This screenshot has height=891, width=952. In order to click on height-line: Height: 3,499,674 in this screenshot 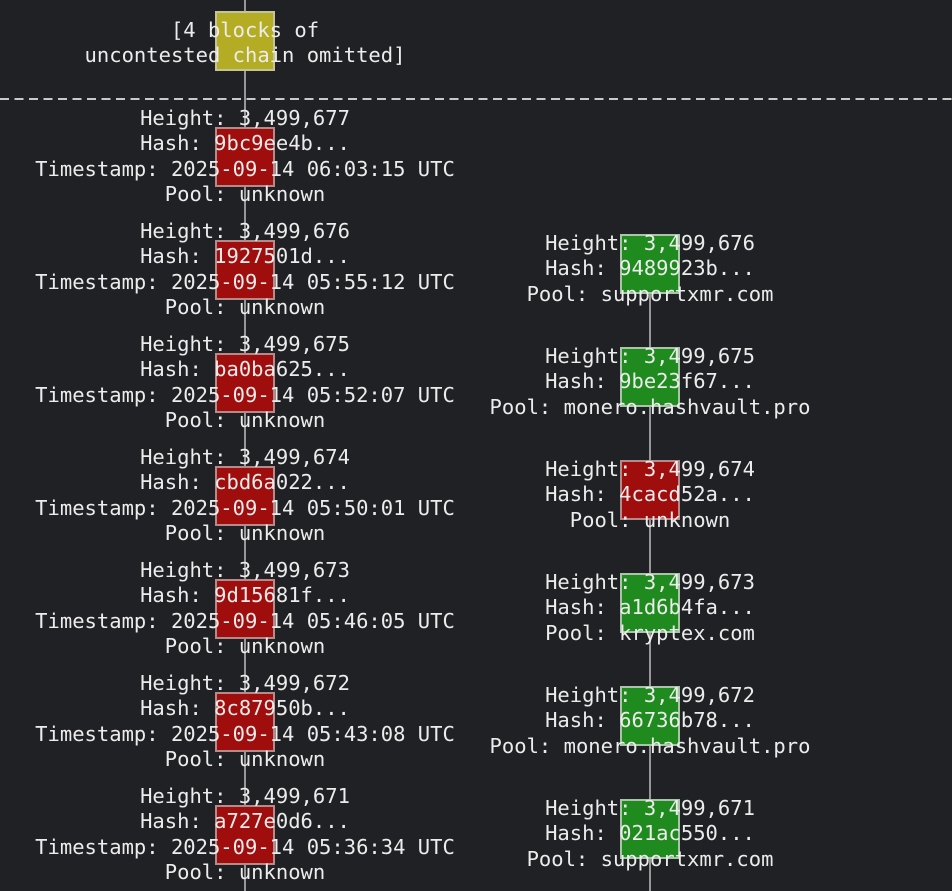, I will do `click(650, 469)`.